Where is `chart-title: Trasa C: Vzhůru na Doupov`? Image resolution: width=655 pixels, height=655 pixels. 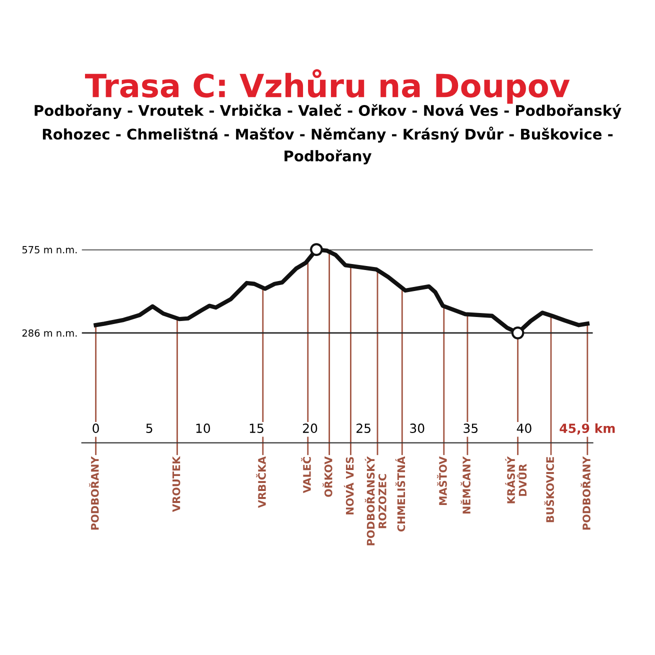
chart-title: Trasa C: Vzhůru na Doupov is located at coordinates (327, 86).